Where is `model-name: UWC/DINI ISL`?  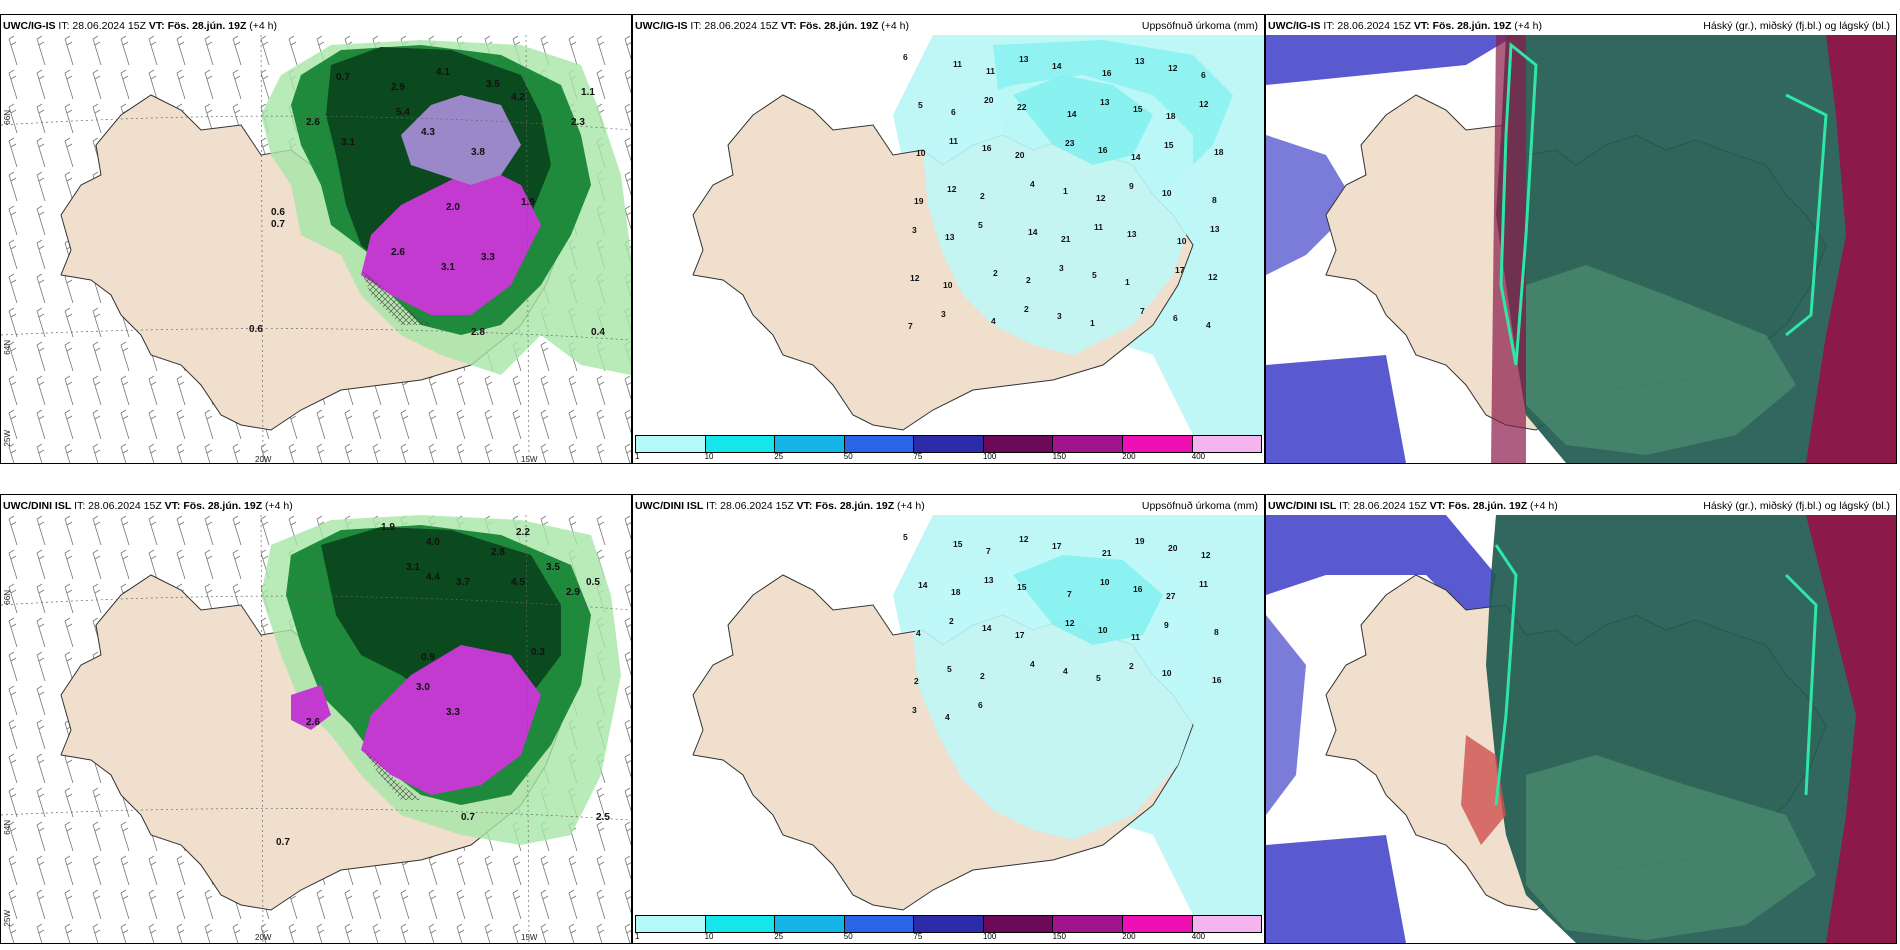 model-name: UWC/DINI ISL is located at coordinates (1302, 506).